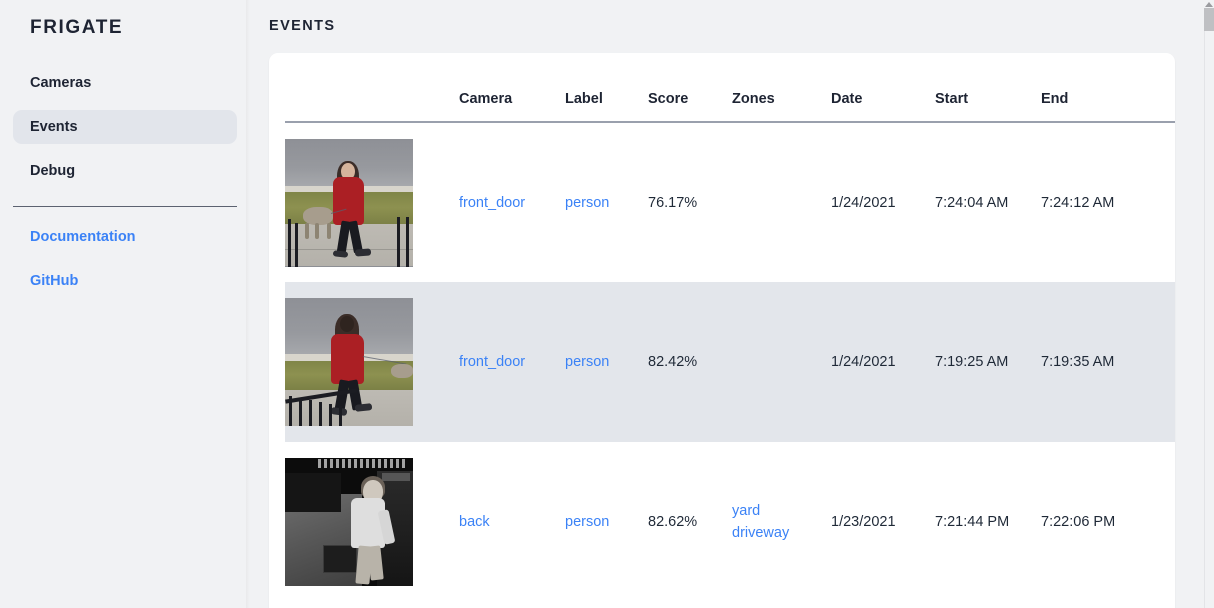 The image size is (1214, 608). Describe the element at coordinates (972, 362) in the screenshot. I see `event-start-cell: 7:19:25 AM` at that location.